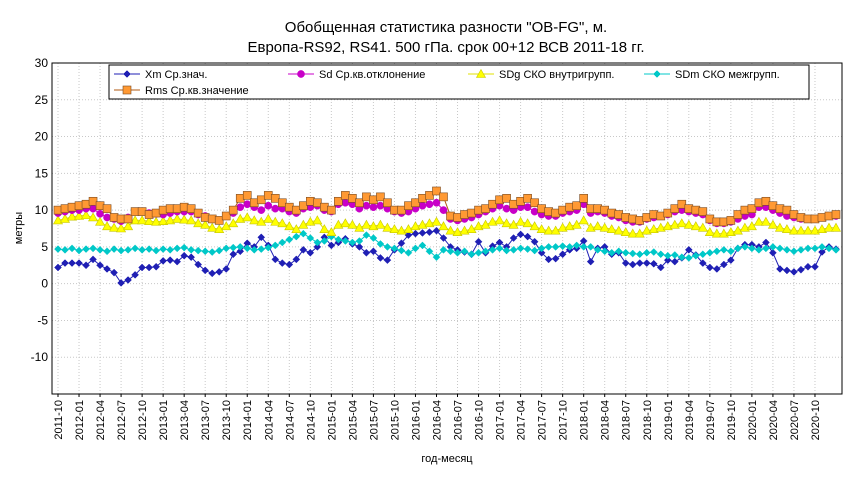  Describe the element at coordinates (80, 420) in the screenshot. I see `x-tick-label: 2012-01` at that location.